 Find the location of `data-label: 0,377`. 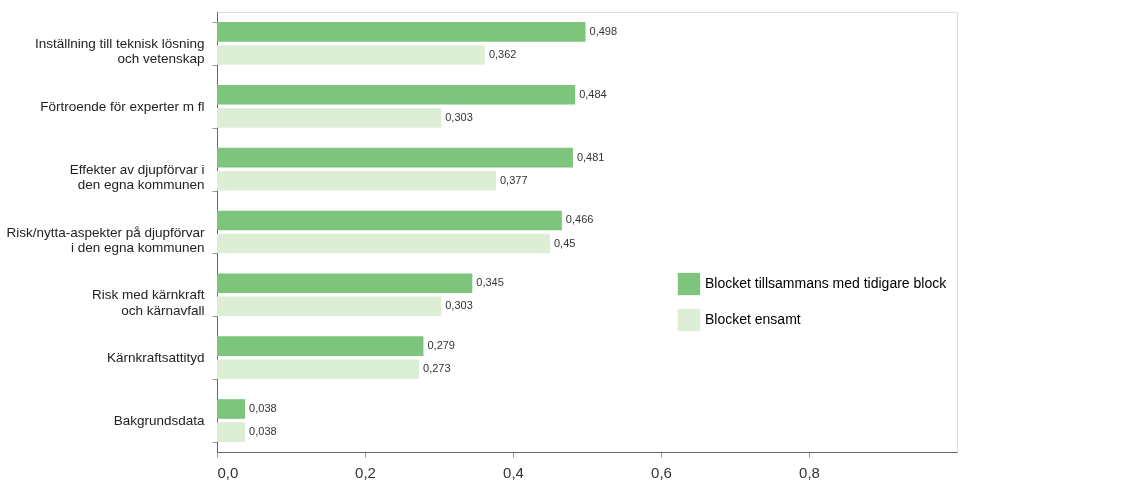

data-label: 0,377 is located at coordinates (513, 179).